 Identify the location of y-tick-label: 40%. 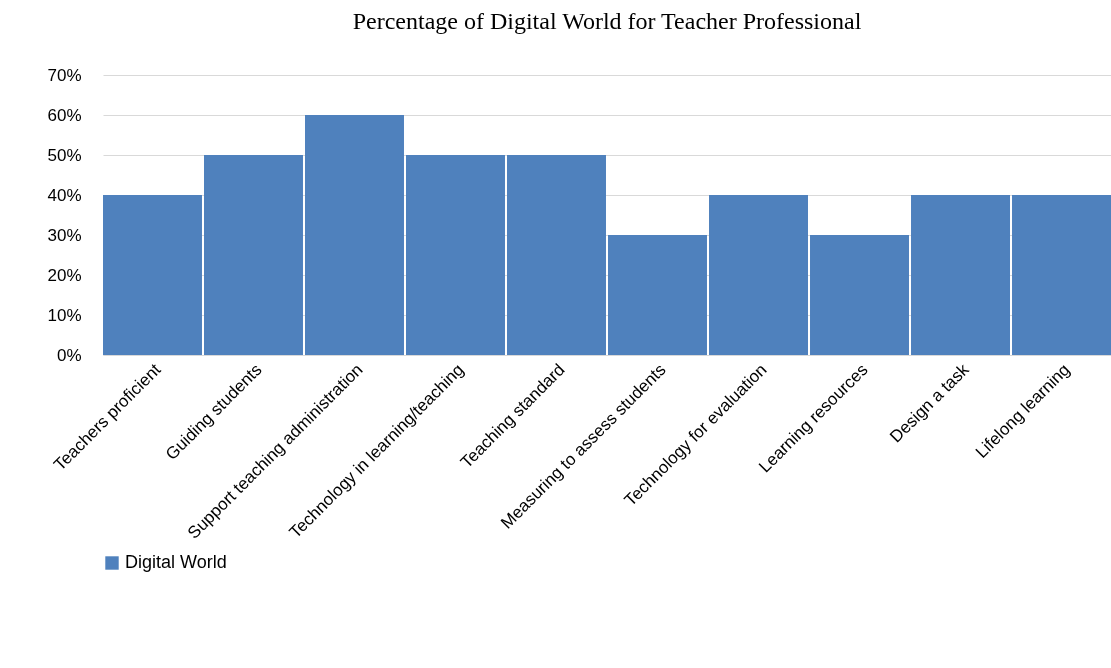
(64, 195).